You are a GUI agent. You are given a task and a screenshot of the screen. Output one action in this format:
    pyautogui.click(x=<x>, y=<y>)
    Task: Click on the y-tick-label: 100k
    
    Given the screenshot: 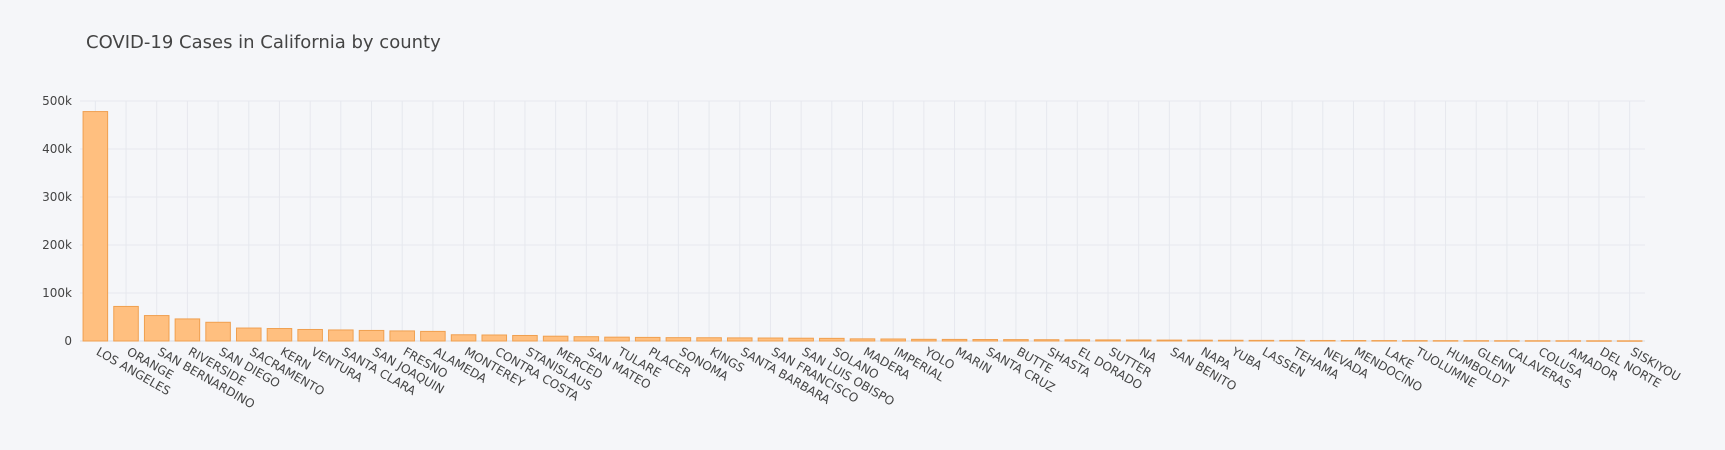 What is the action you would take?
    pyautogui.click(x=57, y=293)
    